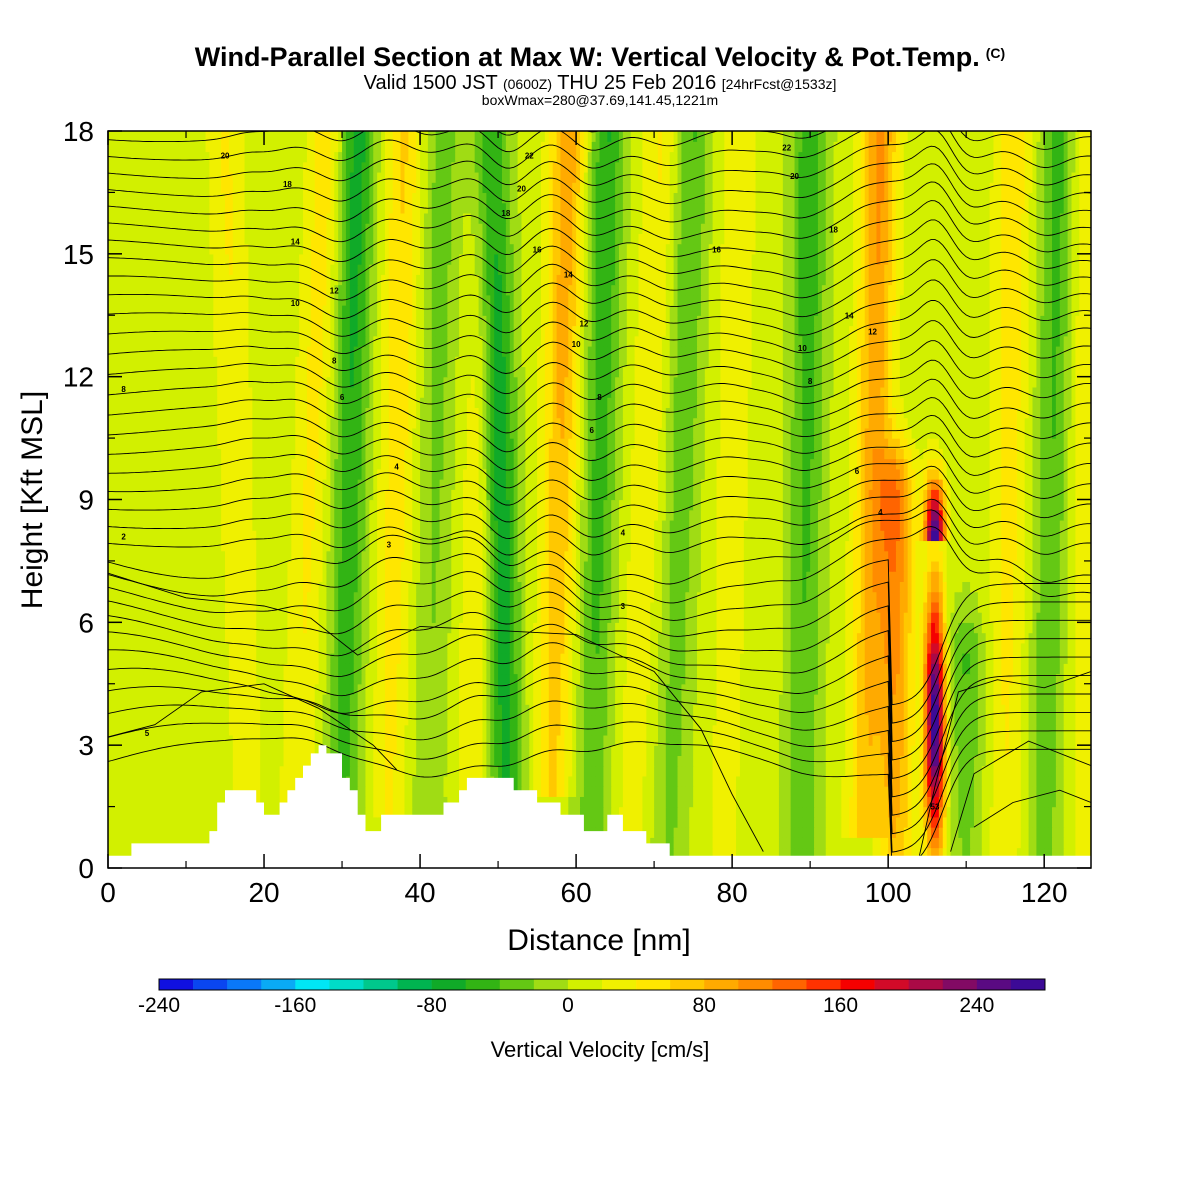  I want to click on y-tick-label: 0, so click(86, 868).